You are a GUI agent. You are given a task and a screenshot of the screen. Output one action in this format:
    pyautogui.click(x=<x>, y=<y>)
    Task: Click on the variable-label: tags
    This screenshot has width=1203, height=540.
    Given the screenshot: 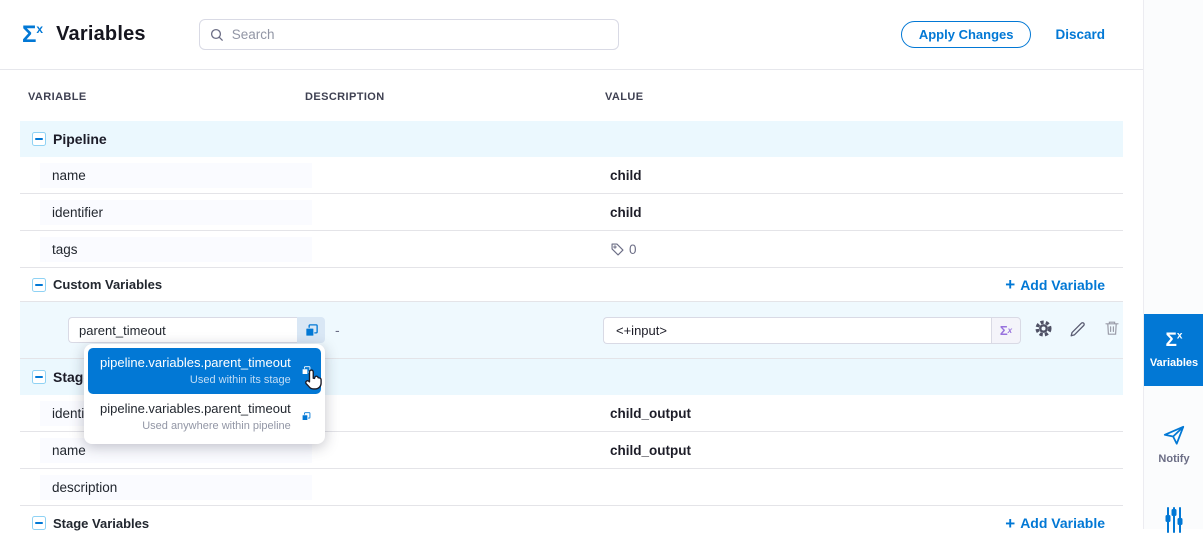 What is the action you would take?
    pyautogui.click(x=176, y=249)
    